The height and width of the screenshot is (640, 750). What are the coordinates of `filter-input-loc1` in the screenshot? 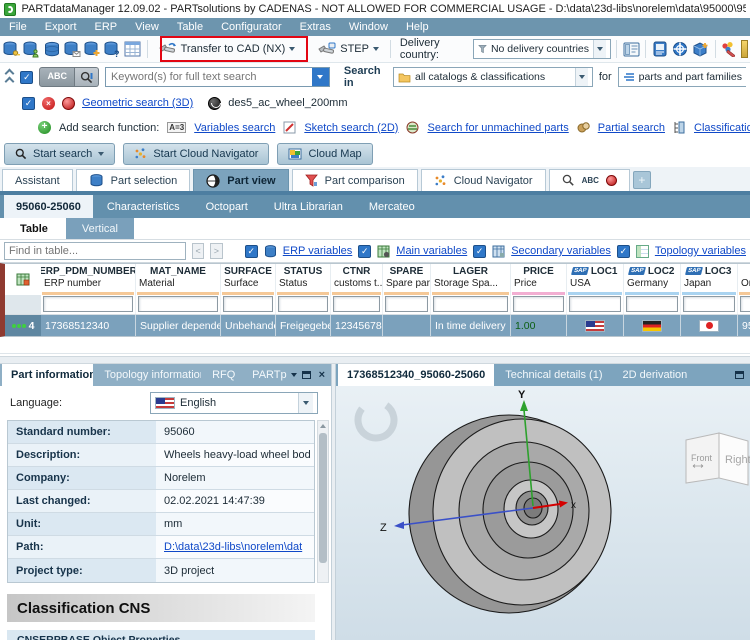 It's located at (595, 304).